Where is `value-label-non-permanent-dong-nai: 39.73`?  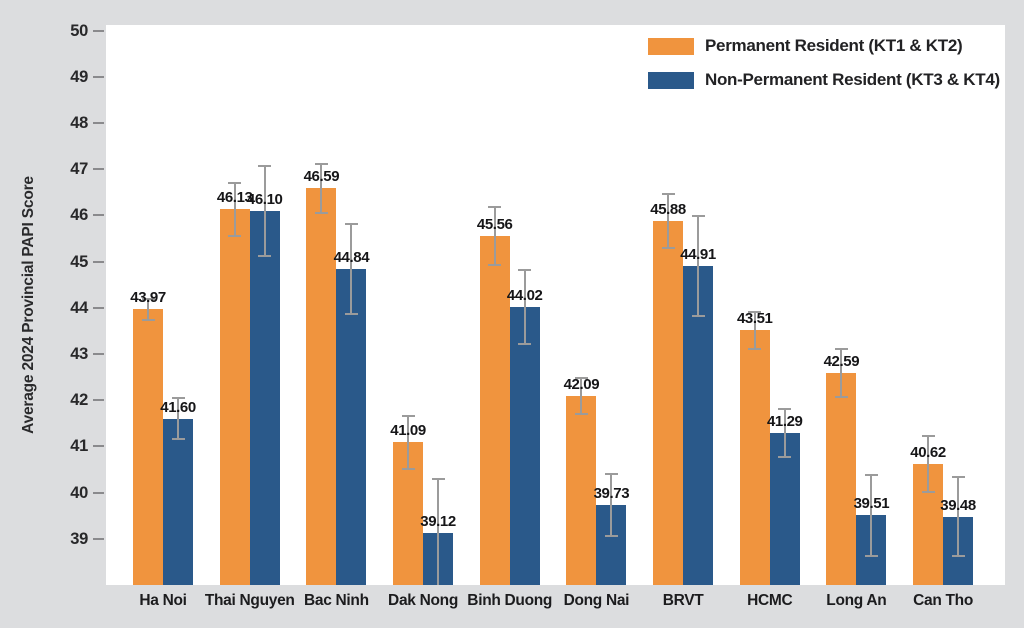
value-label-non-permanent-dong-nai: 39.73 is located at coordinates (611, 494).